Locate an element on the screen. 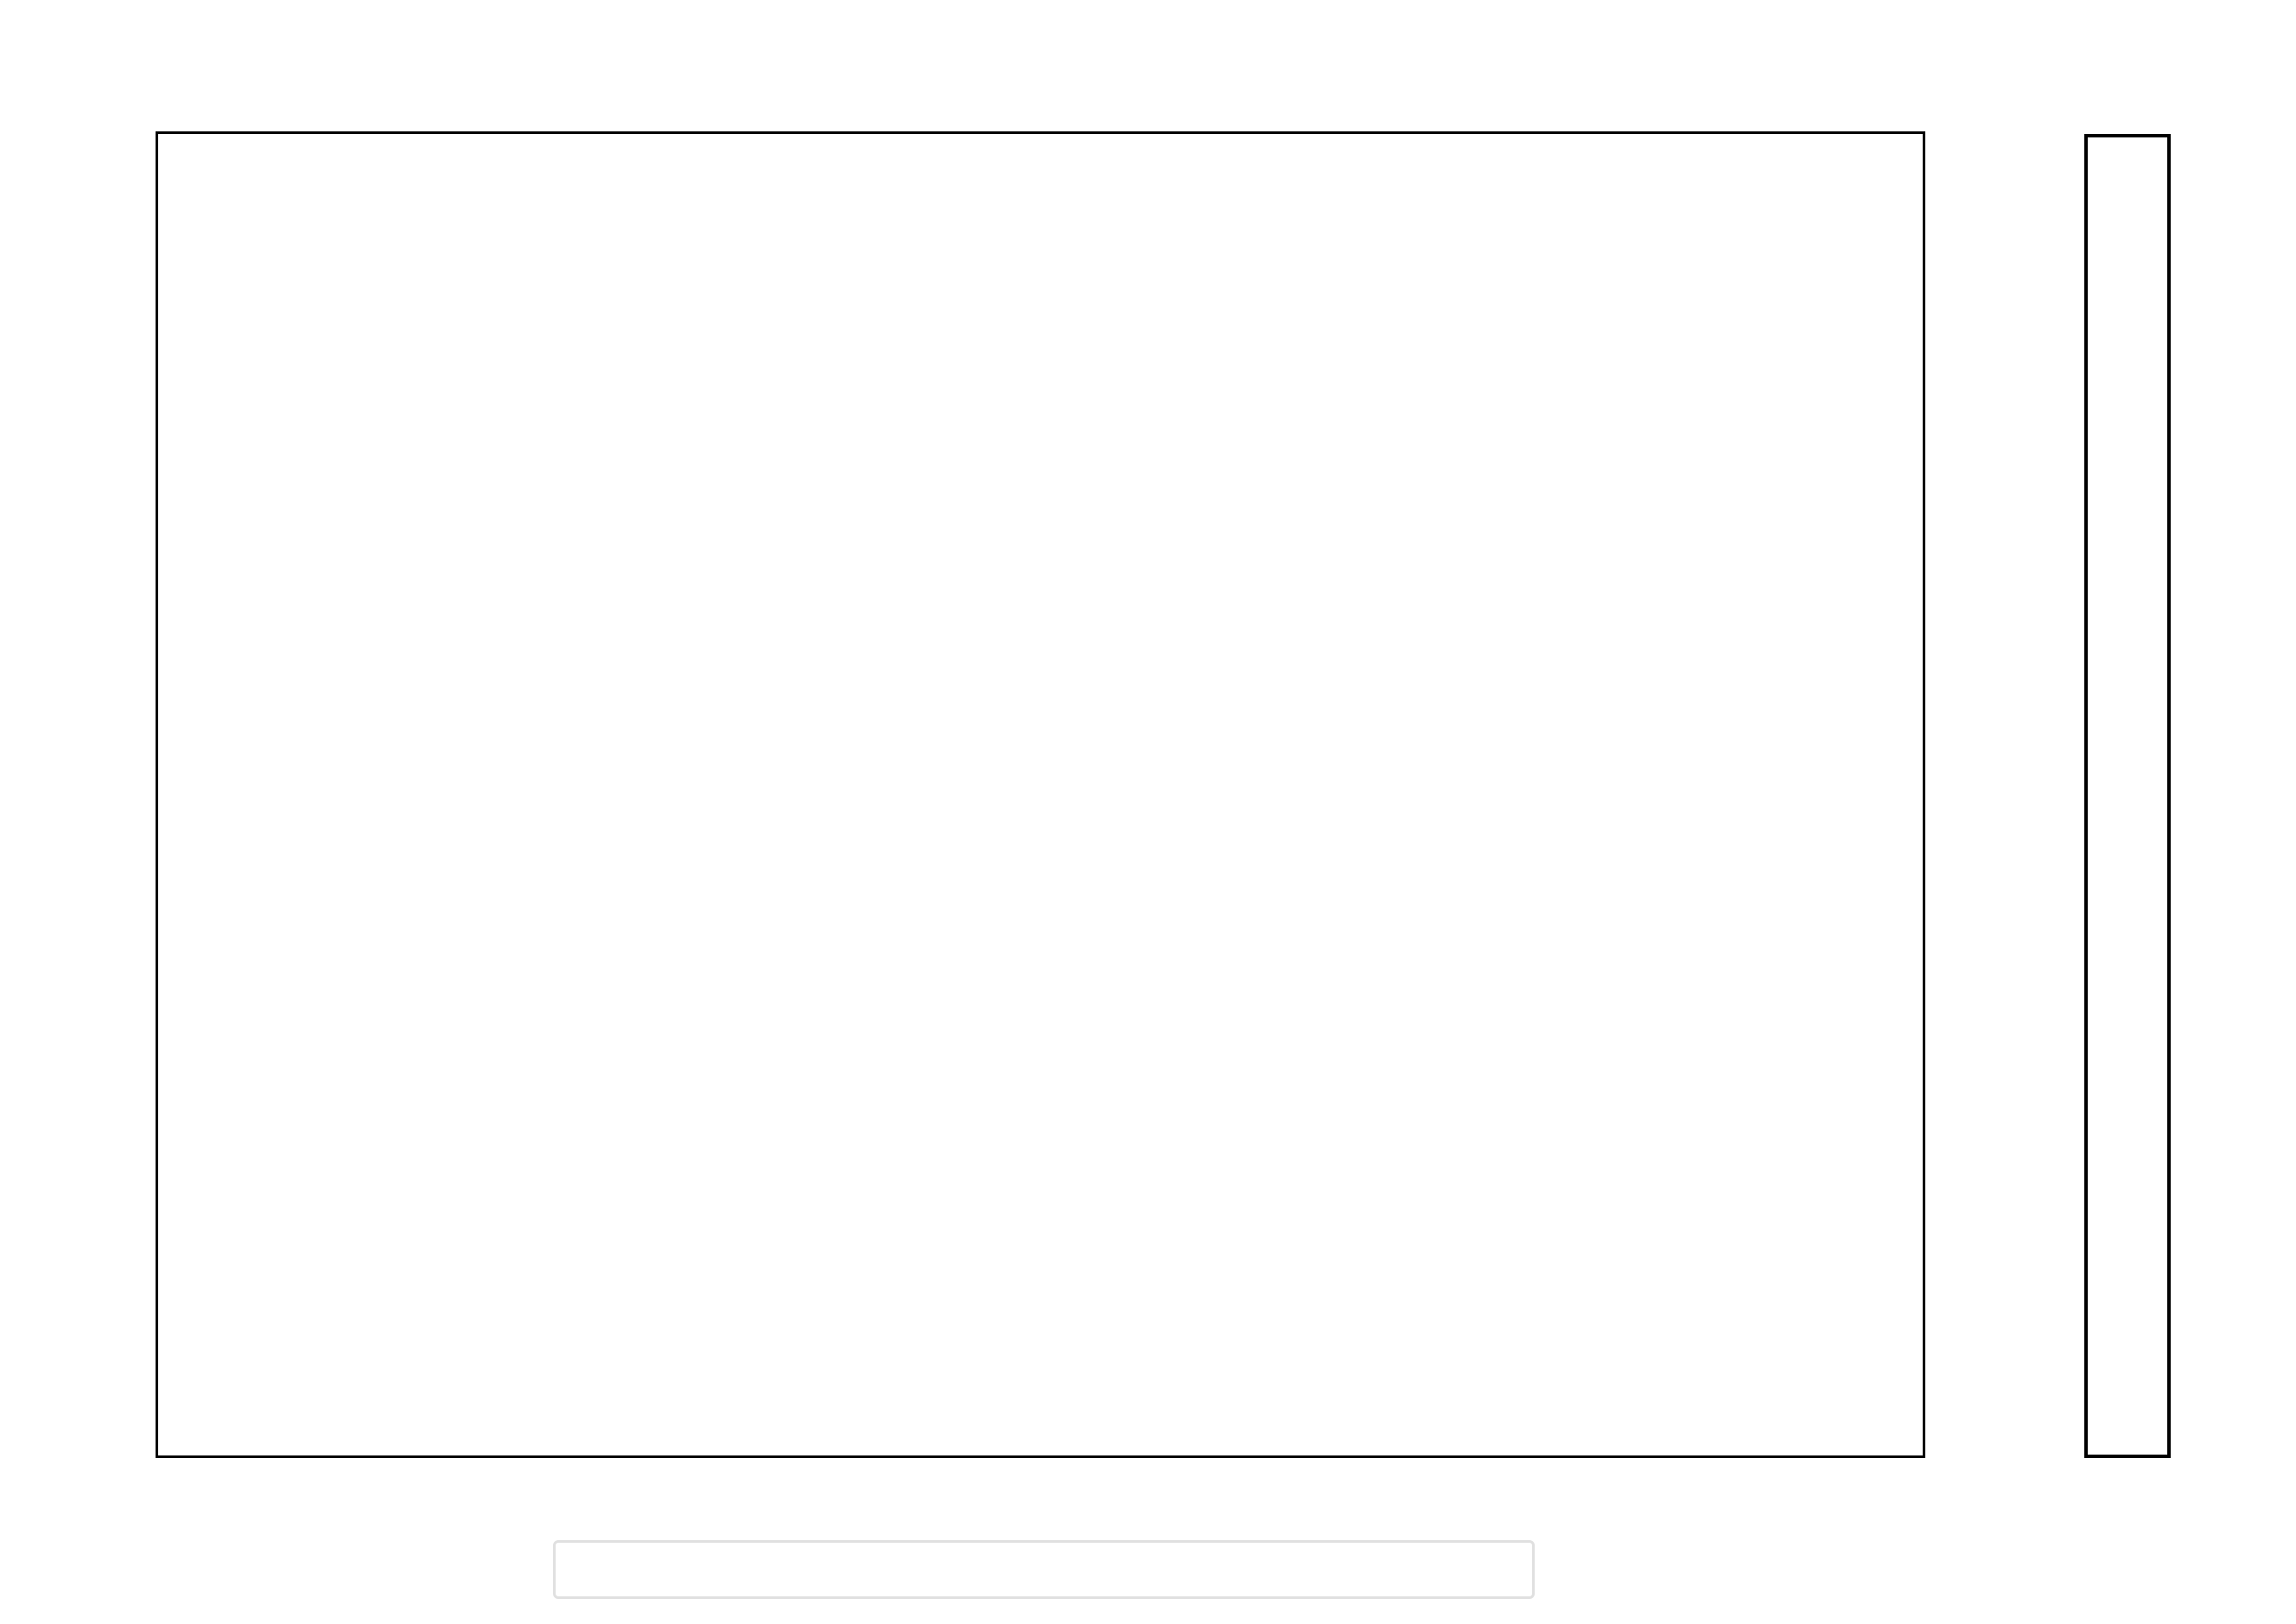 This screenshot has height=1624, width=2296. colorbar-gradient is located at coordinates (2127, 796).